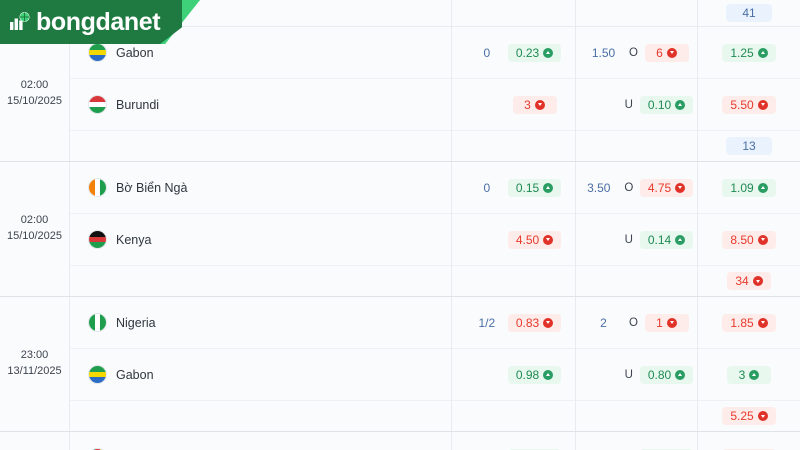  I want to click on handicap-home-row: 0 0.23, so click(513, 53).